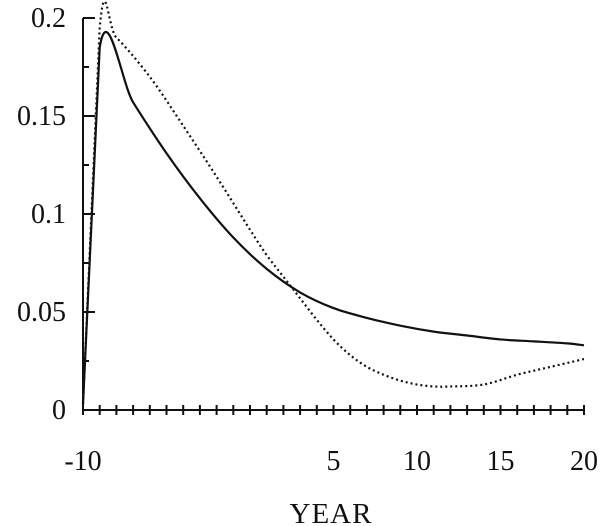 The height and width of the screenshot is (526, 600). Describe the element at coordinates (41, 116) in the screenshot. I see `y-tick-label: 0.15` at that location.